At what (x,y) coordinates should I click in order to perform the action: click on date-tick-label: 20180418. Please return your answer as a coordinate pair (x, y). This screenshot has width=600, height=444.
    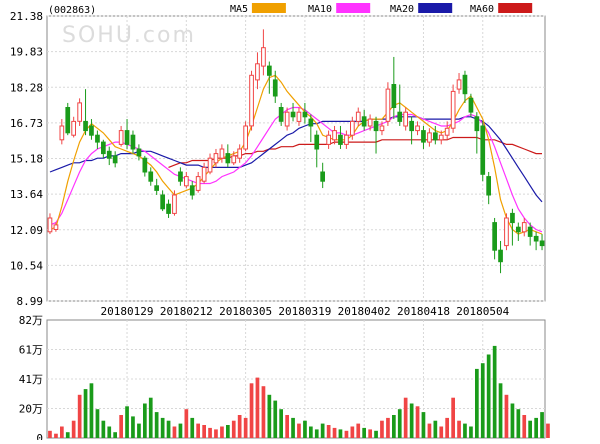
    Looking at the image, I should click on (423, 311).